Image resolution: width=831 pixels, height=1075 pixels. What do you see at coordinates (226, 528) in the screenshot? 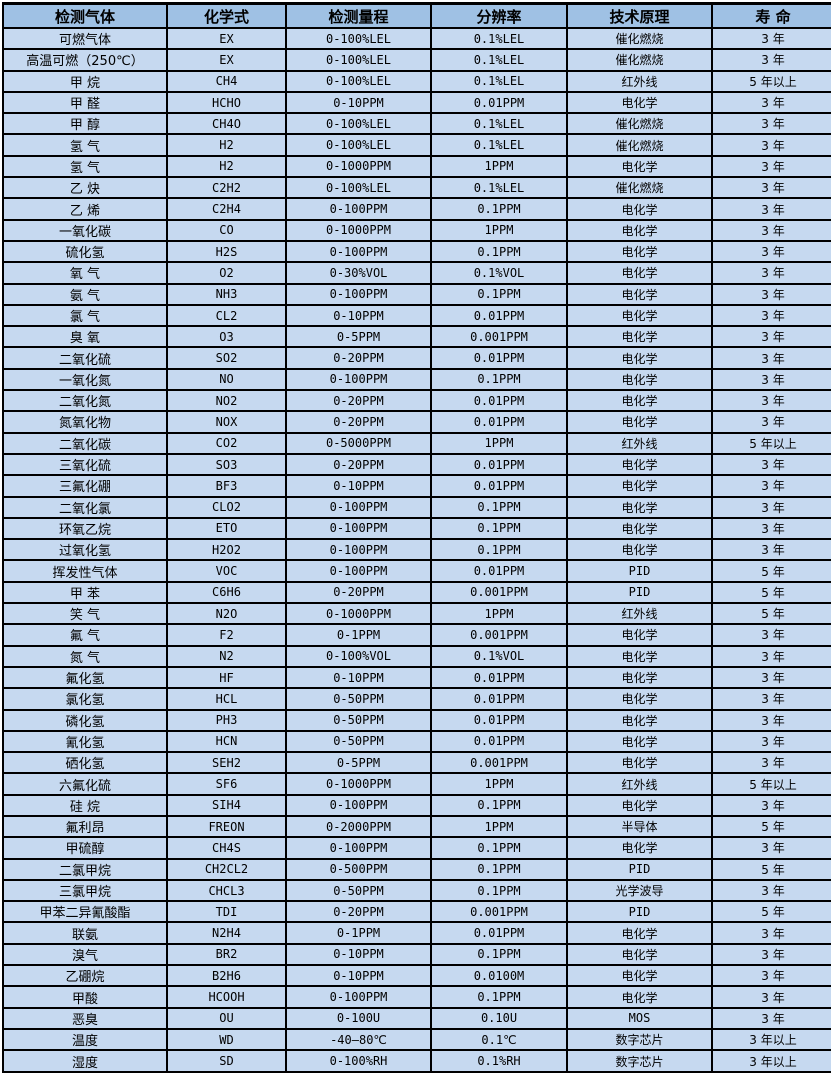
I see `chemical-formula-cell: ETO` at bounding box center [226, 528].